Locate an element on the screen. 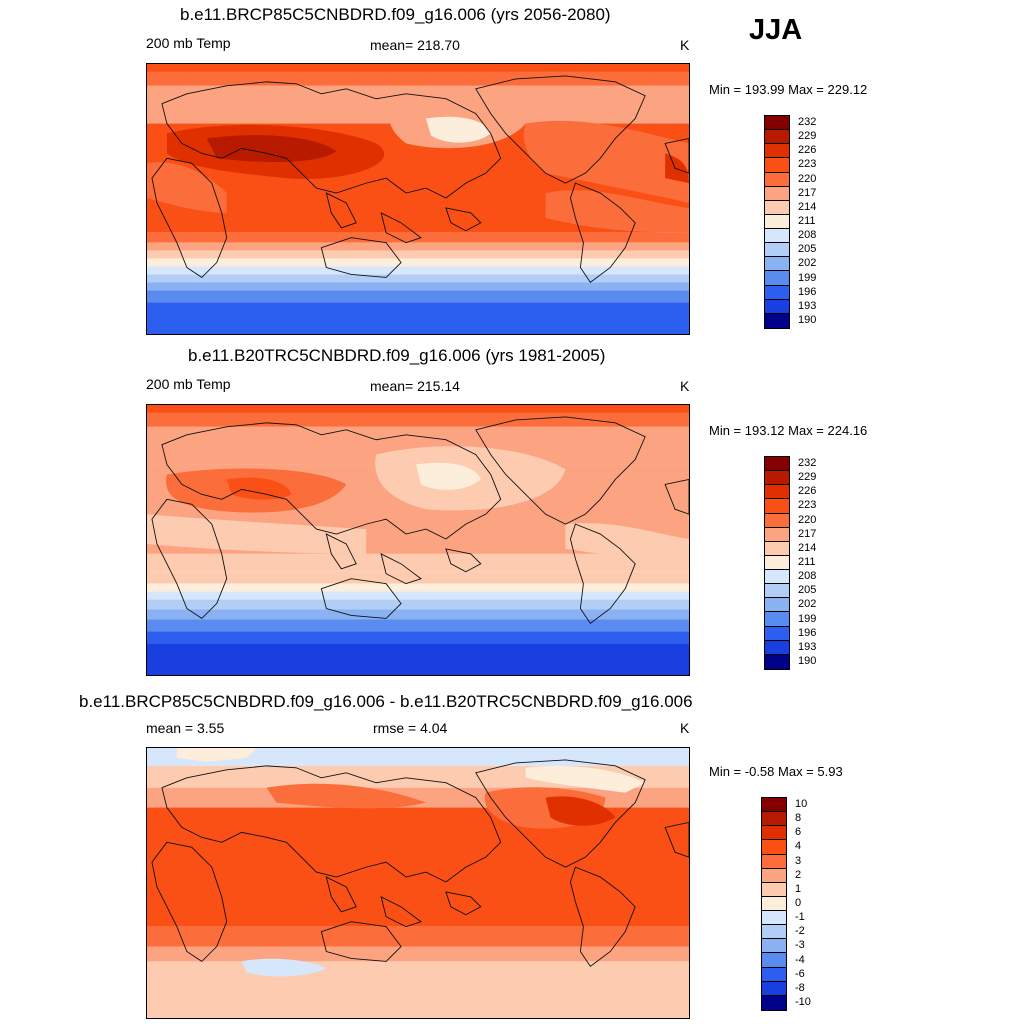  colorbar-tick-label: 3 is located at coordinates (798, 860).